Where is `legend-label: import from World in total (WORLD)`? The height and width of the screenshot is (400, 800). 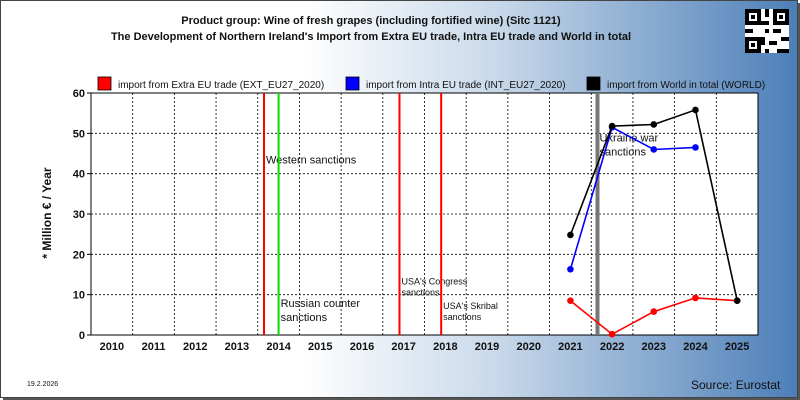
legend-label: import from World in total (WORLD) is located at coordinates (686, 85).